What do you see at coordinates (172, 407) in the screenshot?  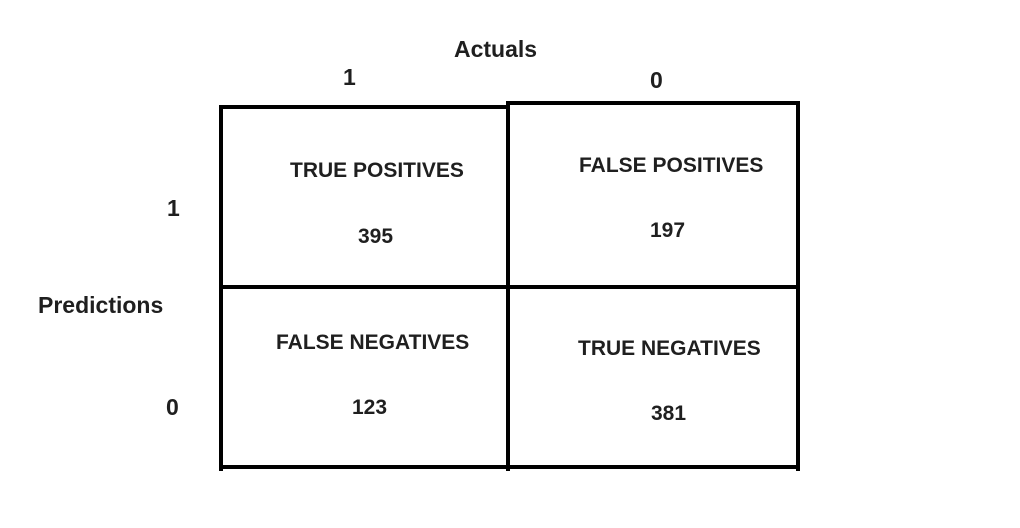 I see `row-header-0: 0` at bounding box center [172, 407].